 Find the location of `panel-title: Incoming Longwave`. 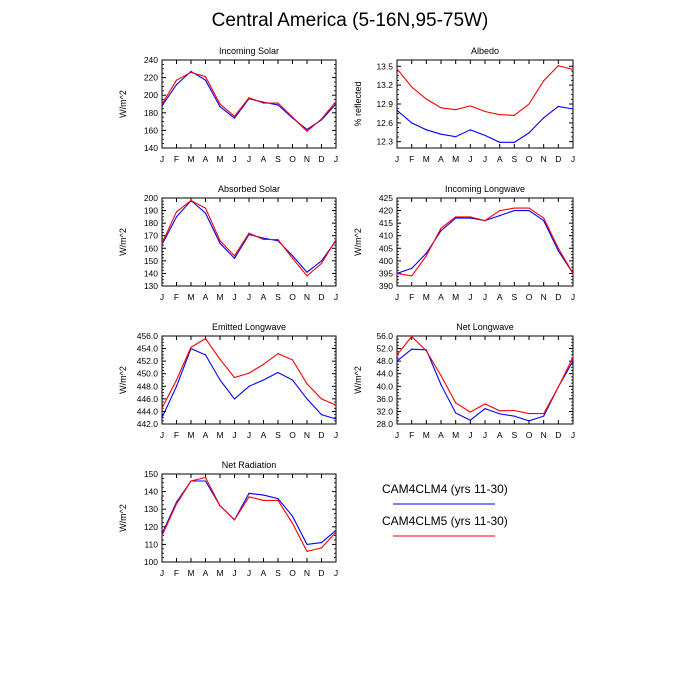

panel-title: Incoming Longwave is located at coordinates (485, 189).